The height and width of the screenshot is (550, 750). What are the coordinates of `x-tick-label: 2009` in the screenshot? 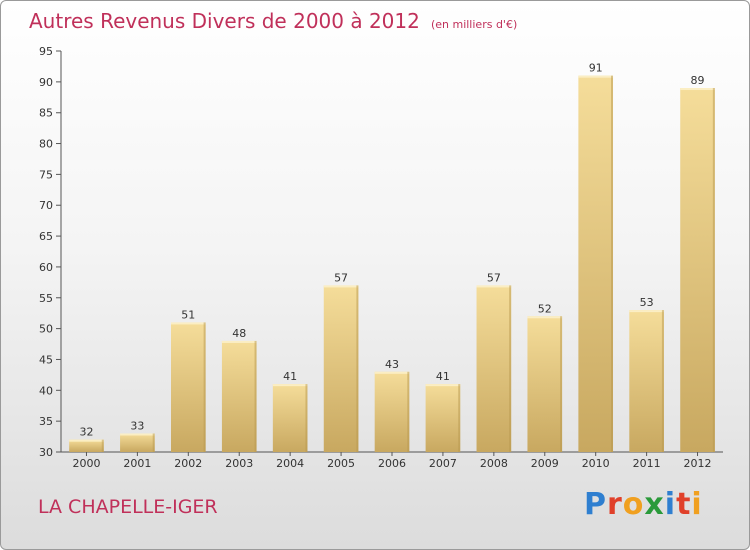 It's located at (545, 463).